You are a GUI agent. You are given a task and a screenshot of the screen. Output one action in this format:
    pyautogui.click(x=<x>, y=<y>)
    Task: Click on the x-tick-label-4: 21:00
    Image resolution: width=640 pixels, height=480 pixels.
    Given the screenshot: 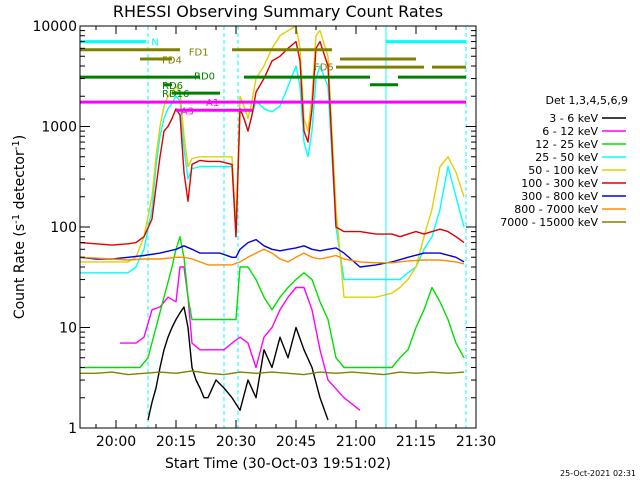 What is the action you would take?
    pyautogui.click(x=356, y=442)
    